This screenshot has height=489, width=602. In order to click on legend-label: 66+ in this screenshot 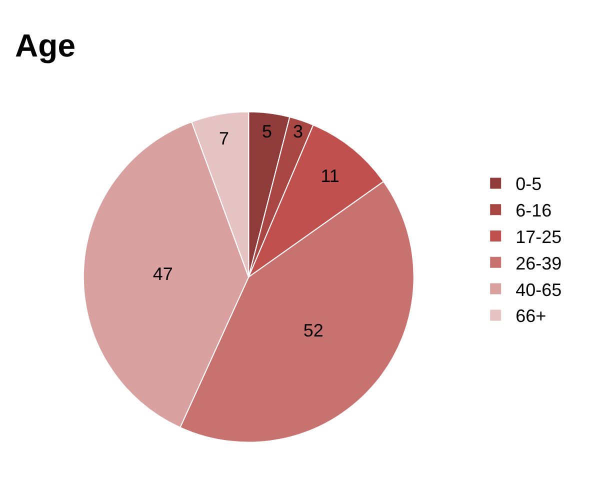, I will do `click(531, 316)`.